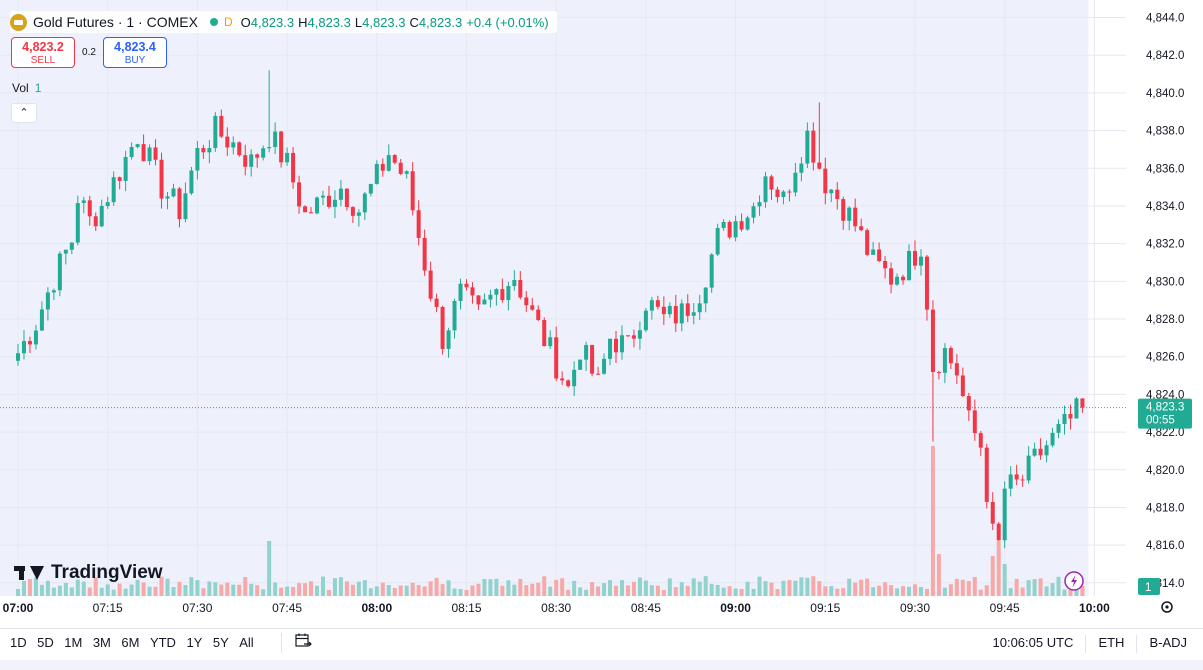 This screenshot has height=670, width=1203. I want to click on delayed-badge: D, so click(228, 22).